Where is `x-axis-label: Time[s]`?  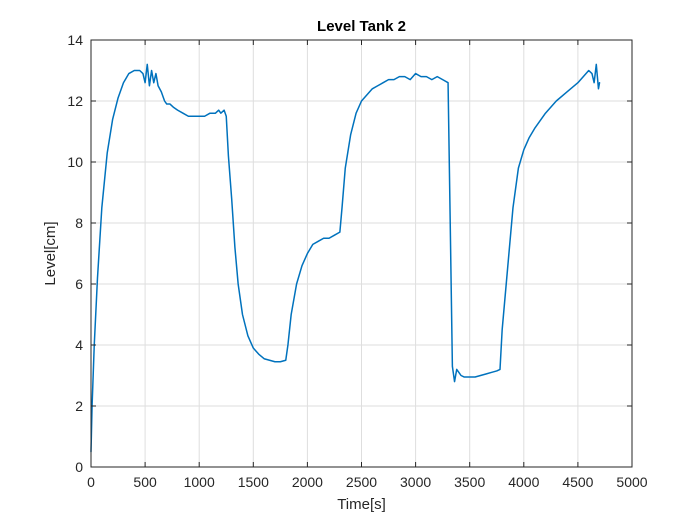 x-axis-label: Time[s] is located at coordinates (361, 504).